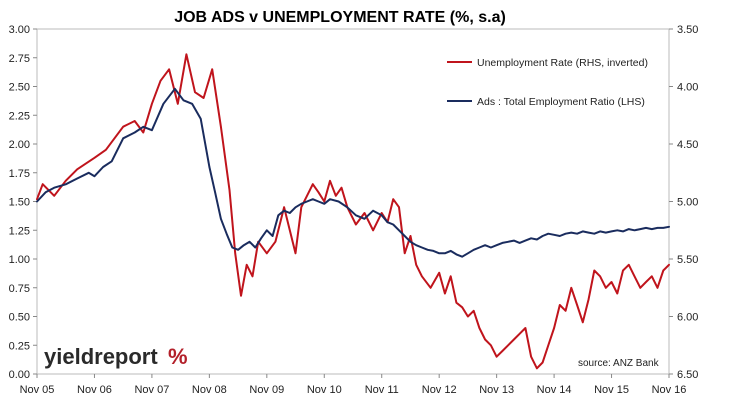 The width and height of the screenshot is (730, 400). What do you see at coordinates (611, 390) in the screenshot?
I see `x-tick-label: Nov 15` at bounding box center [611, 390].